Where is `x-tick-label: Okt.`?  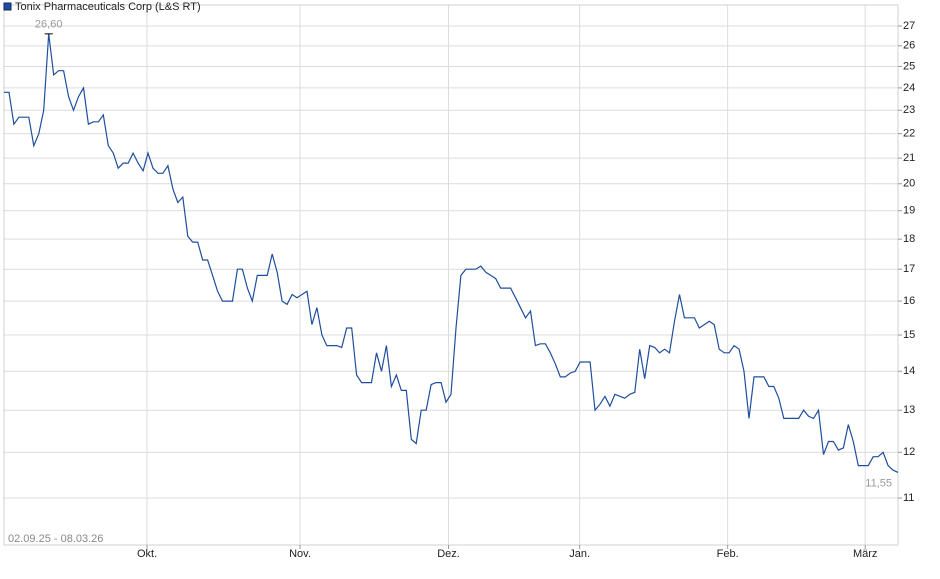
x-tick-label: Okt. is located at coordinates (147, 554).